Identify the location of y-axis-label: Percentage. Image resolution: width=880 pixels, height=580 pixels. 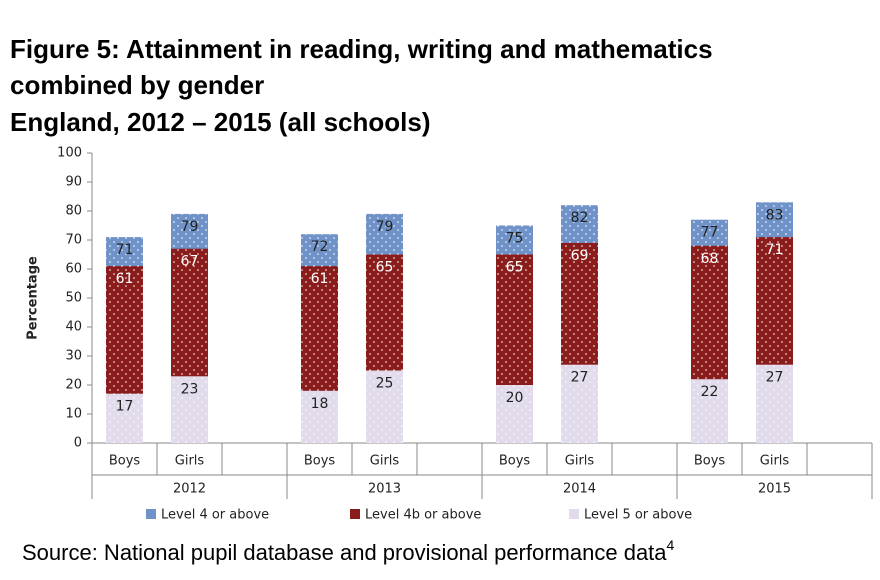
(33, 298).